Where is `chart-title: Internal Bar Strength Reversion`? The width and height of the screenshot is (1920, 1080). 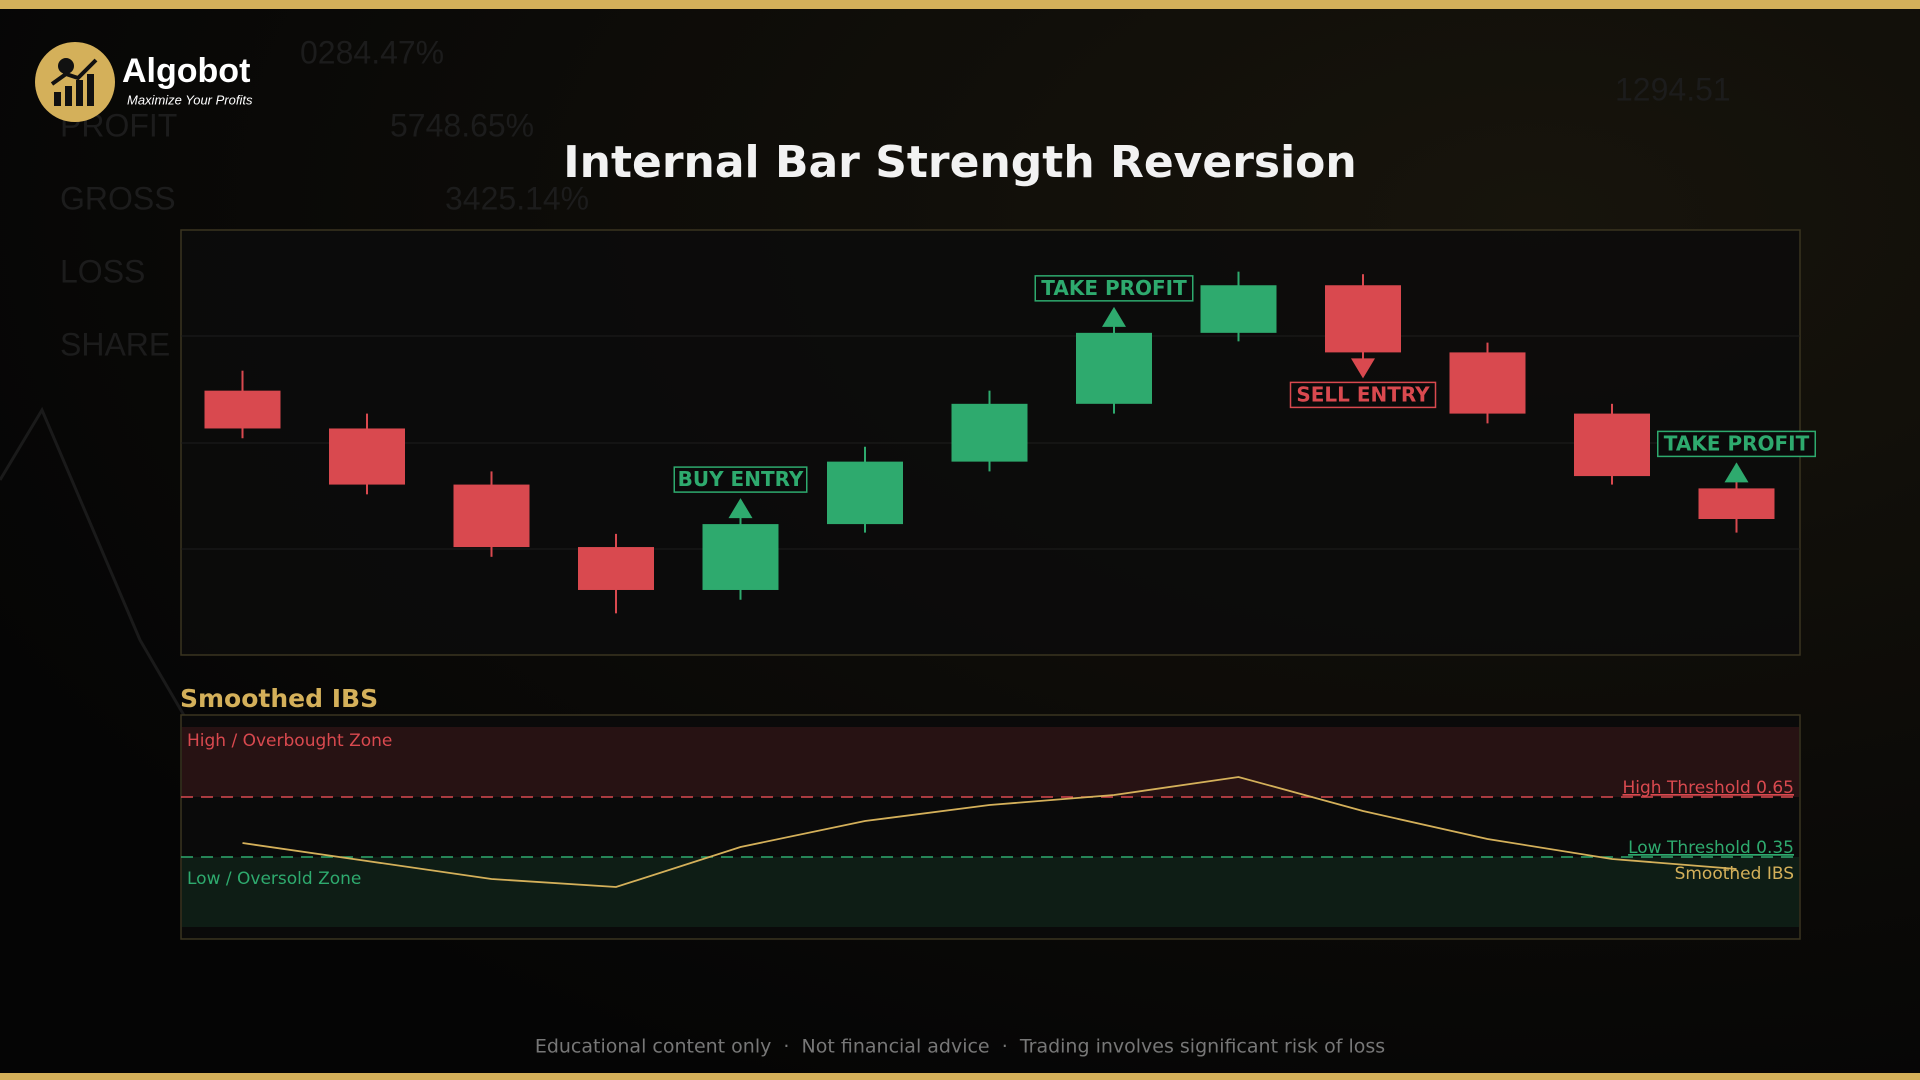 chart-title: Internal Bar Strength Reversion is located at coordinates (959, 162).